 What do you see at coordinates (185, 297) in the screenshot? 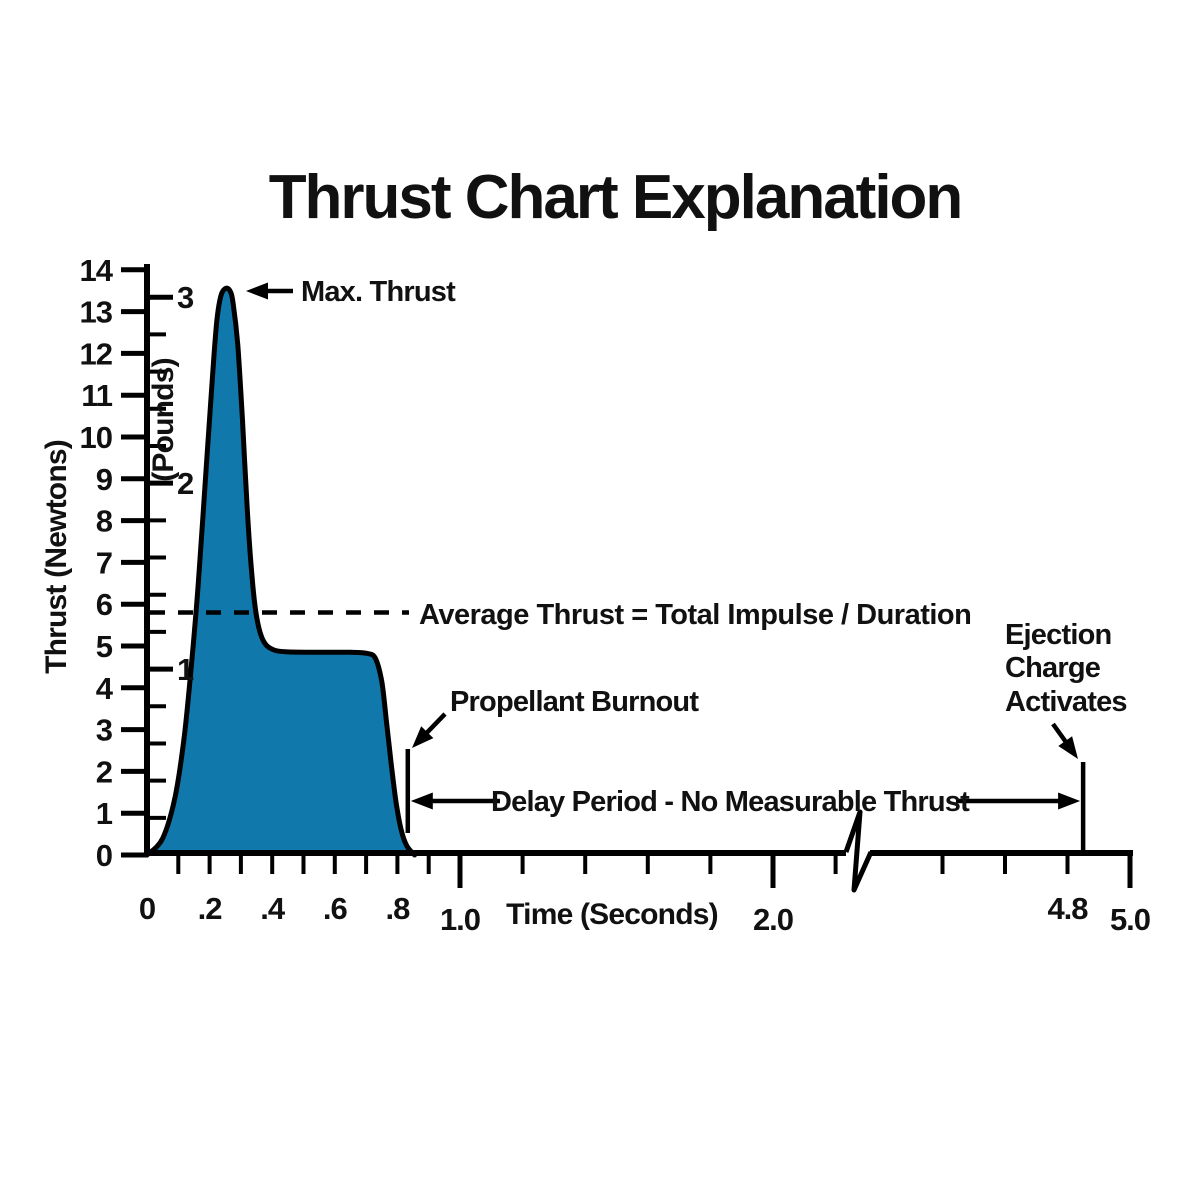
I see `pound-tick-label: 3` at bounding box center [185, 297].